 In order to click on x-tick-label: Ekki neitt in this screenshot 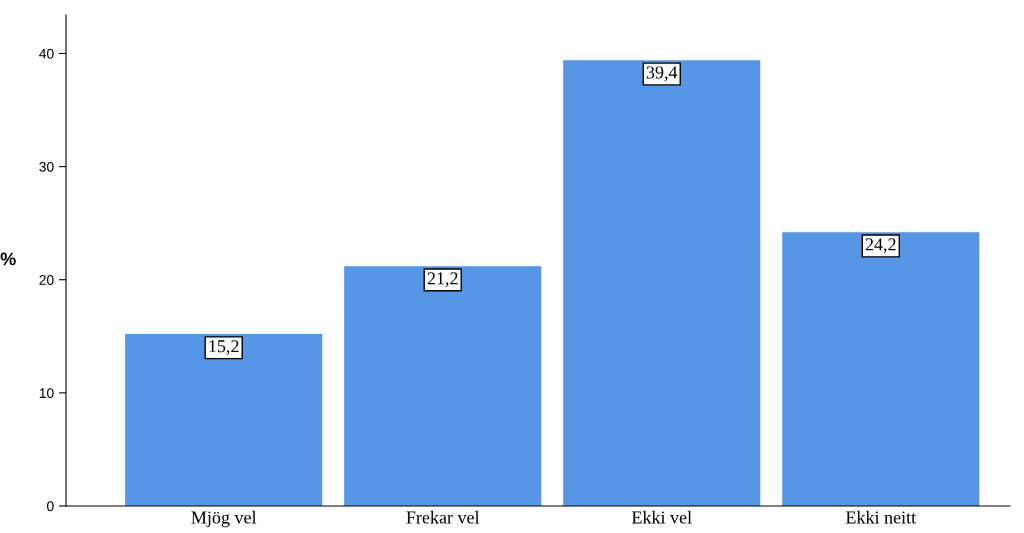, I will do `click(881, 517)`.